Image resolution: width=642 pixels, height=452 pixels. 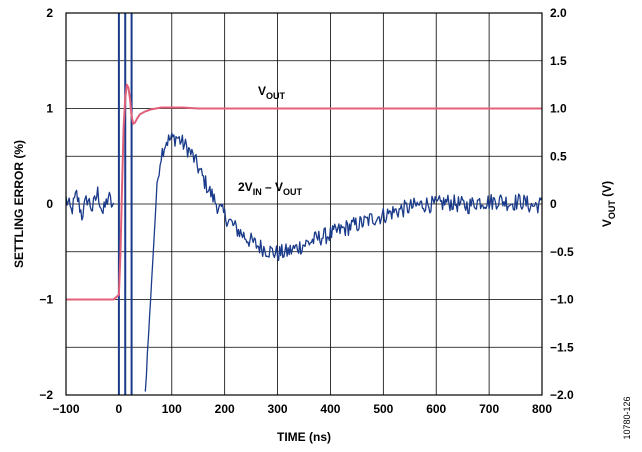 I want to click on x-tick-label: 700, so click(x=489, y=409).